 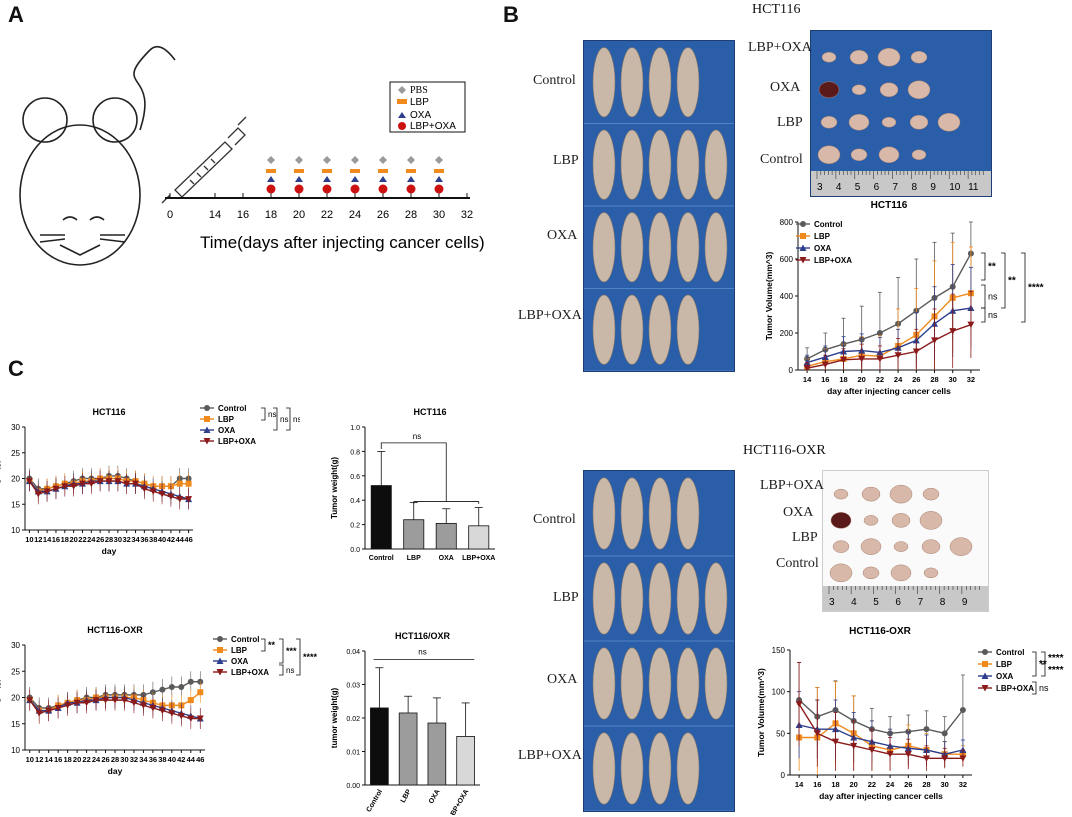 What do you see at coordinates (127, 539) in the screenshot?
I see `x-tick-label: 32` at bounding box center [127, 539].